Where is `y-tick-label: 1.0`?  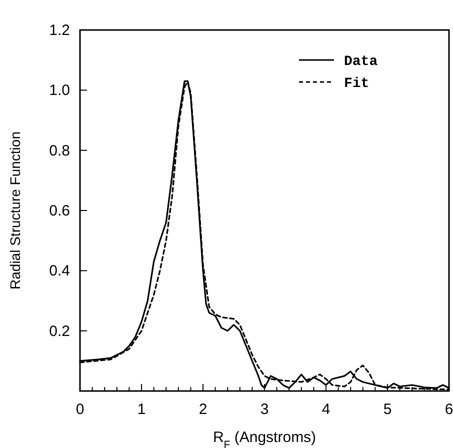
y-tick-label: 1.0 is located at coordinates (59, 91).